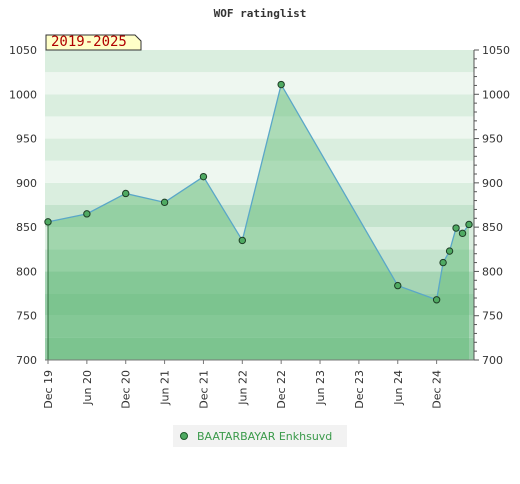 This screenshot has height=484, width=520. I want to click on y-tick-label-left: 700, so click(26, 360).